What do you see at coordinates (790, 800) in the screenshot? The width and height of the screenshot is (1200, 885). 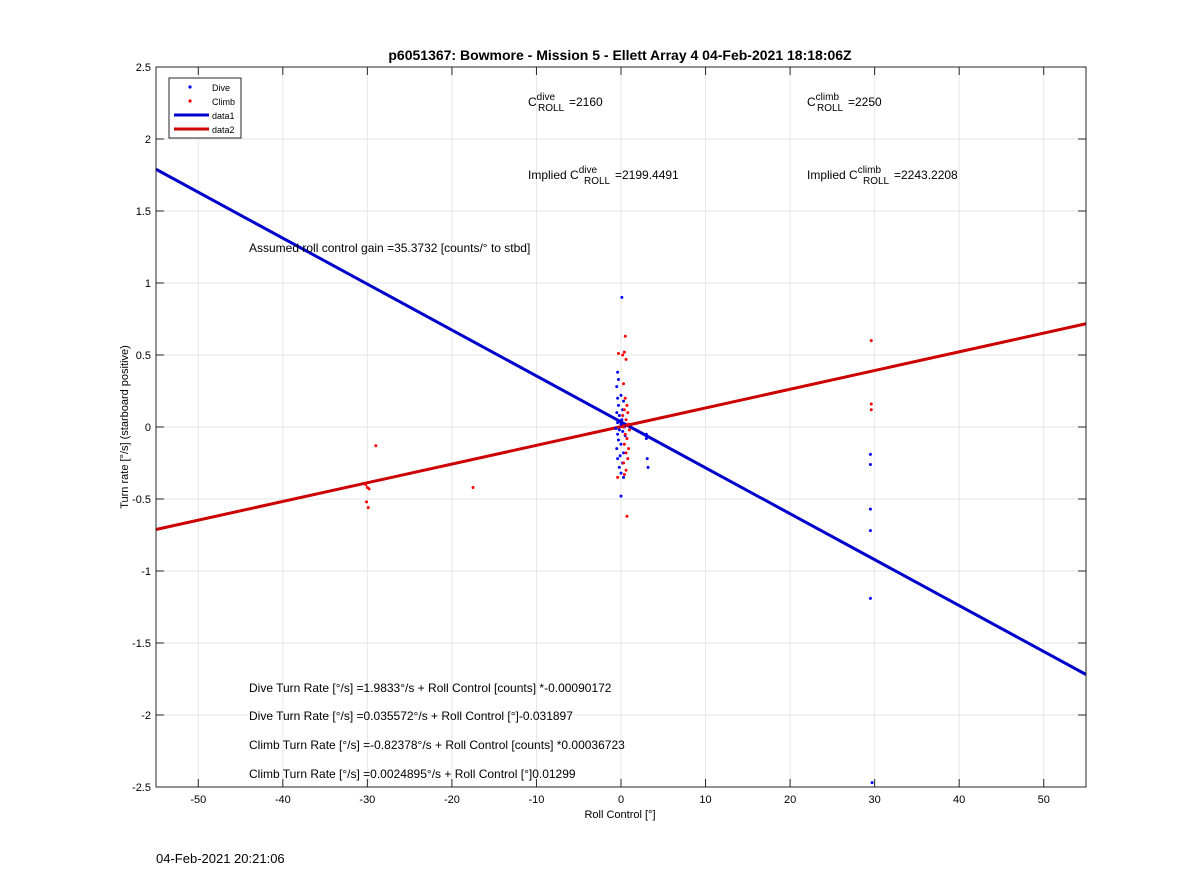 I see `x-tick-label: 20` at bounding box center [790, 800].